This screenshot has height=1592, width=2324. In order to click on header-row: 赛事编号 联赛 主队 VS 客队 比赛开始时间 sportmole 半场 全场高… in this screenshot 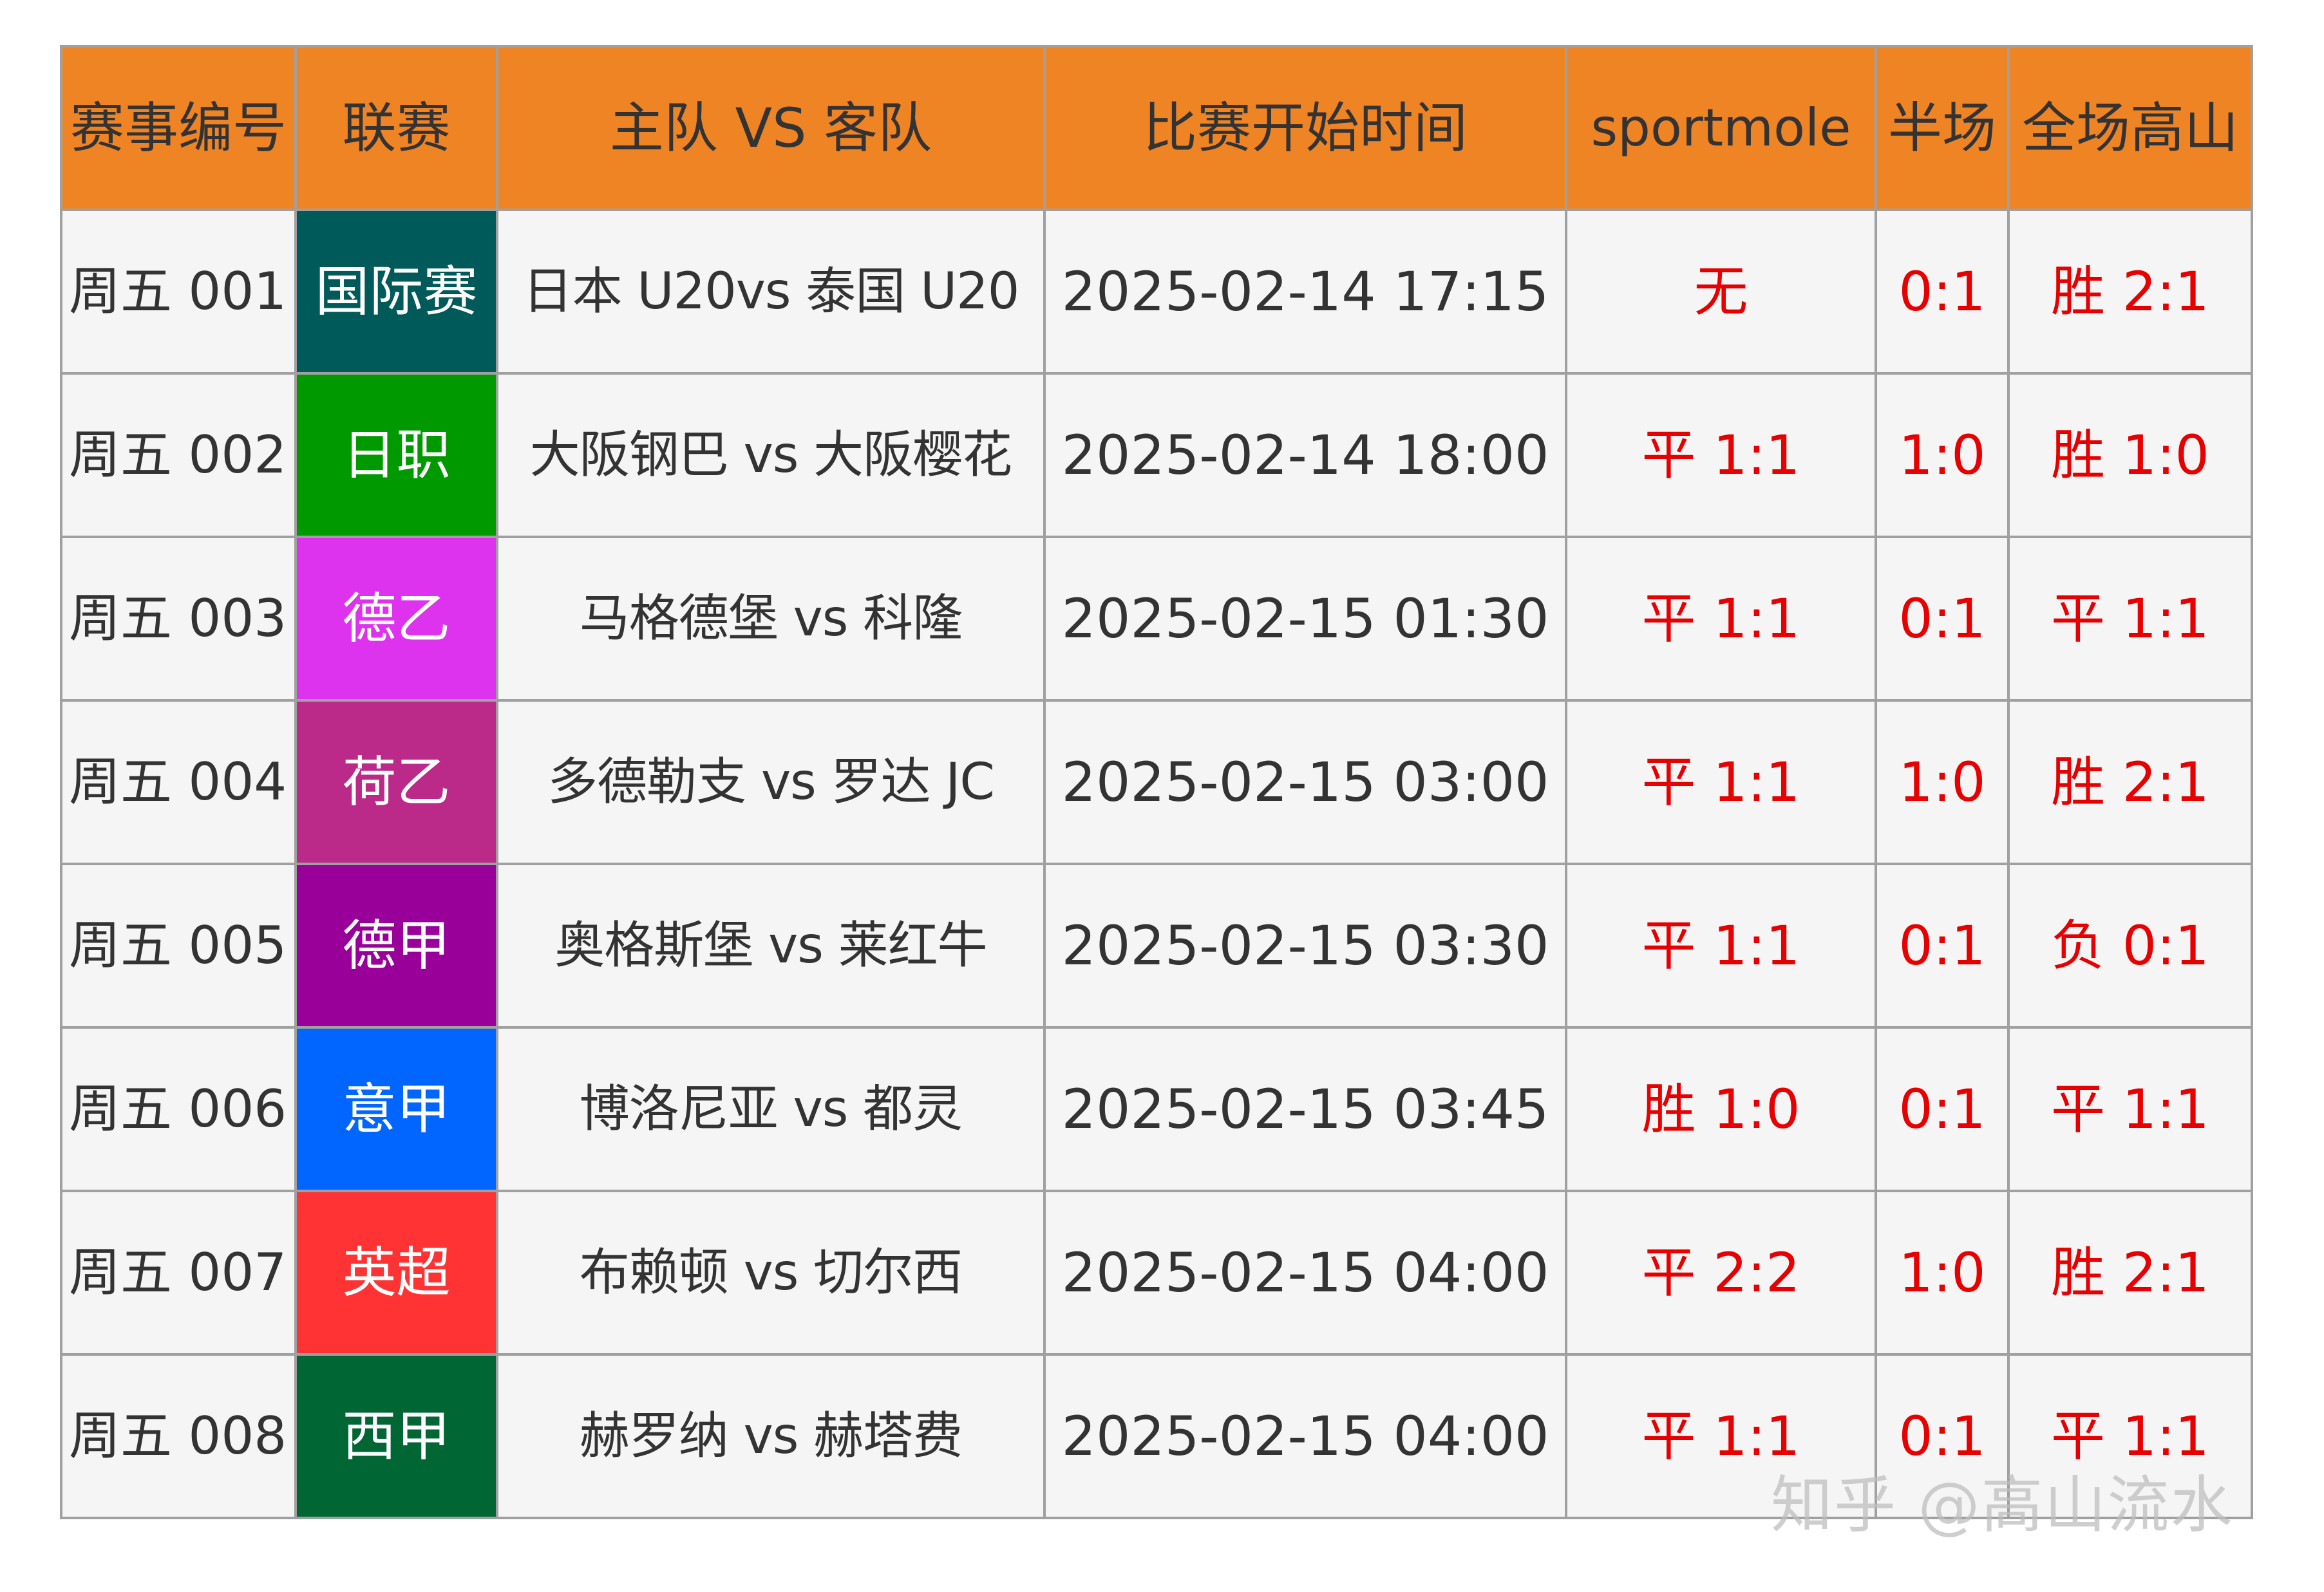, I will do `click(1156, 128)`.